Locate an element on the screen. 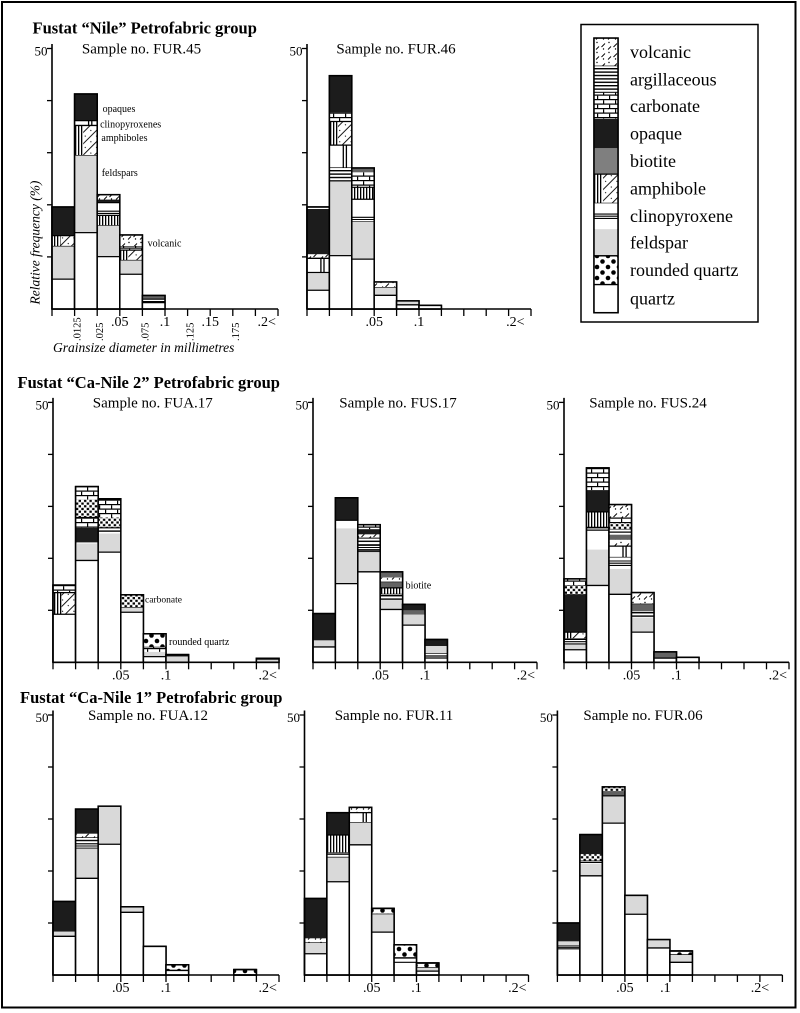 The width and height of the screenshot is (800, 1013). svg-text:Fustat “Ca-Nile 1” Petrofabric: Fustat “Ca-Nile 1” Petrofabric group is located at coordinates (151, 697).